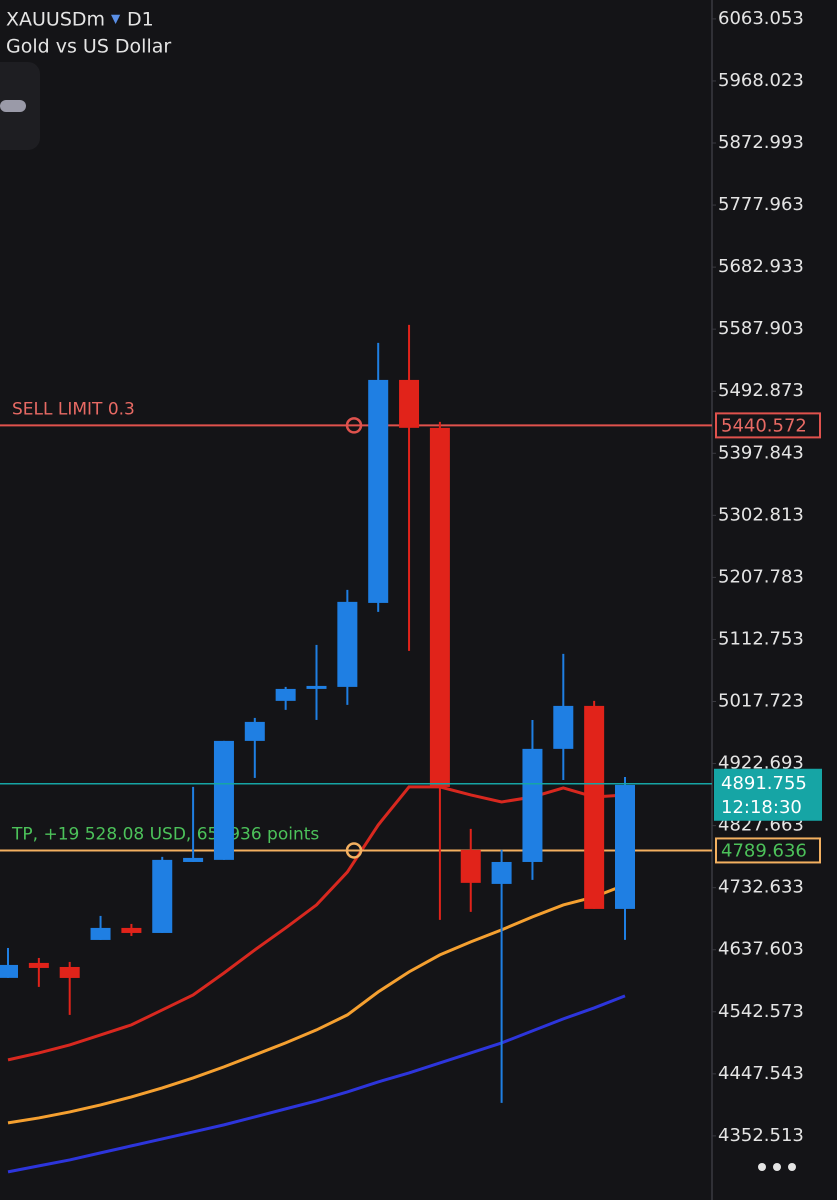  What do you see at coordinates (761, 390) in the screenshot?
I see `y-tick-label: 5492.873` at bounding box center [761, 390].